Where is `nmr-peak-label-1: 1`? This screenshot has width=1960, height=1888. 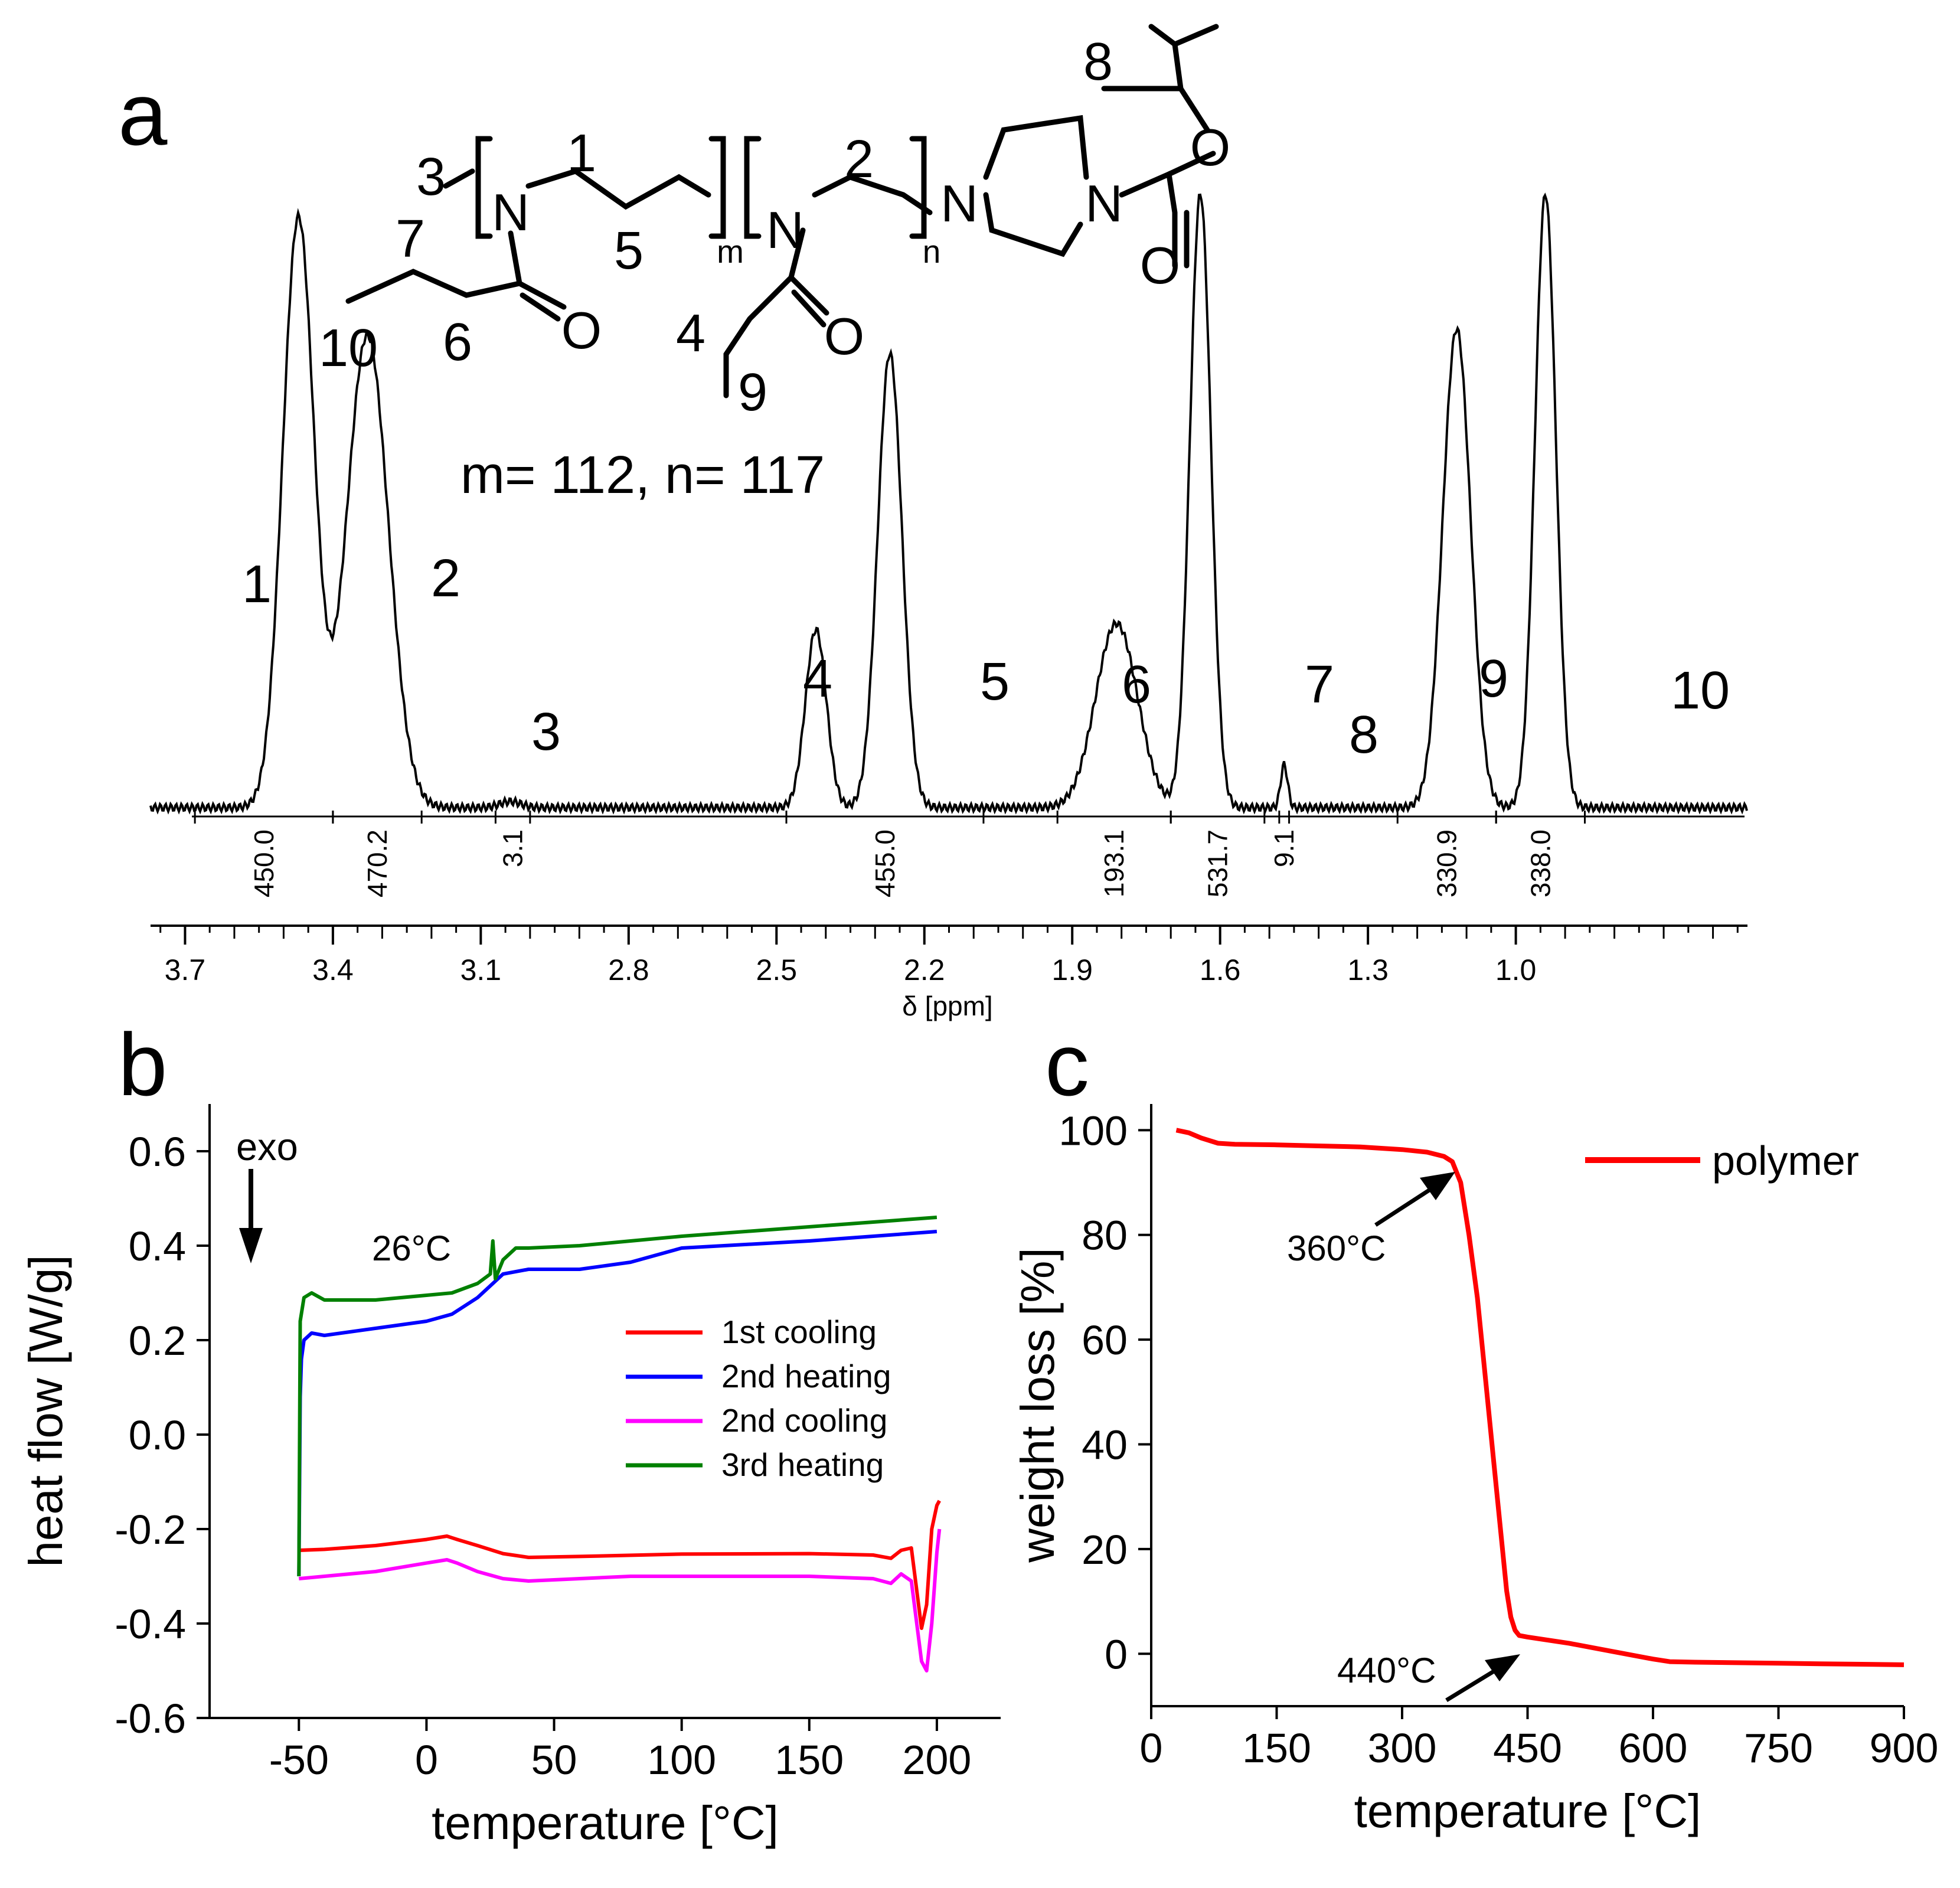
nmr-peak-label-1: 1 is located at coordinates (257, 584).